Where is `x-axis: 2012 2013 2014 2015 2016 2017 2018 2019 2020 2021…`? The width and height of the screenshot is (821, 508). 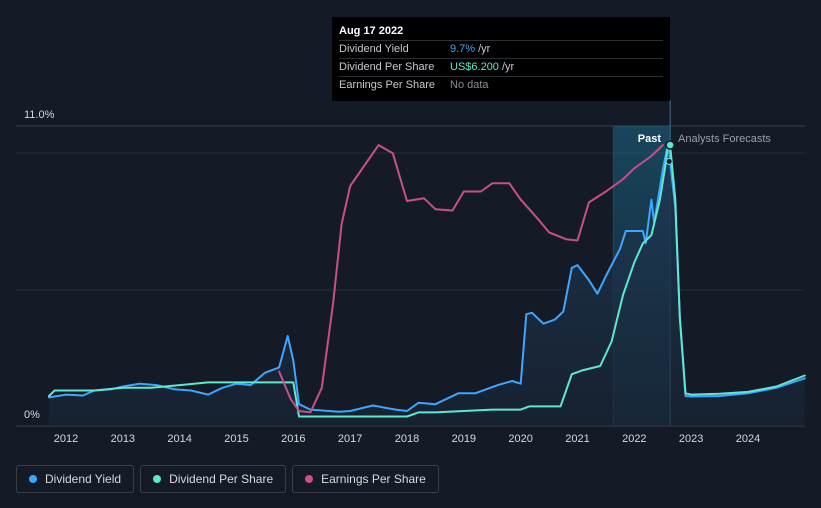
x-axis: 2012 2013 2014 2015 2016 2017 2018 2019 2020 2021… is located at coordinates (407, 439).